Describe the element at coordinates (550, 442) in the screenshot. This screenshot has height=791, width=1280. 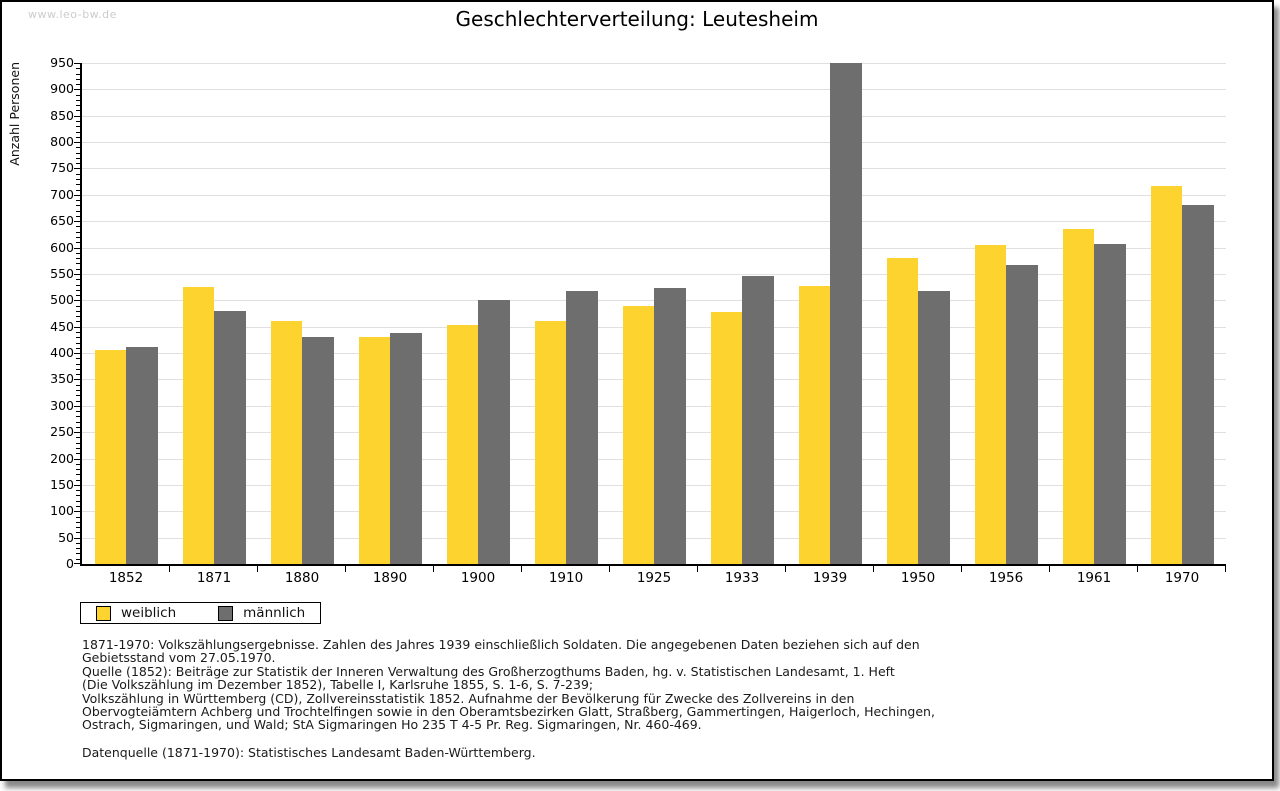
I see `bar-weiblich-1910` at that location.